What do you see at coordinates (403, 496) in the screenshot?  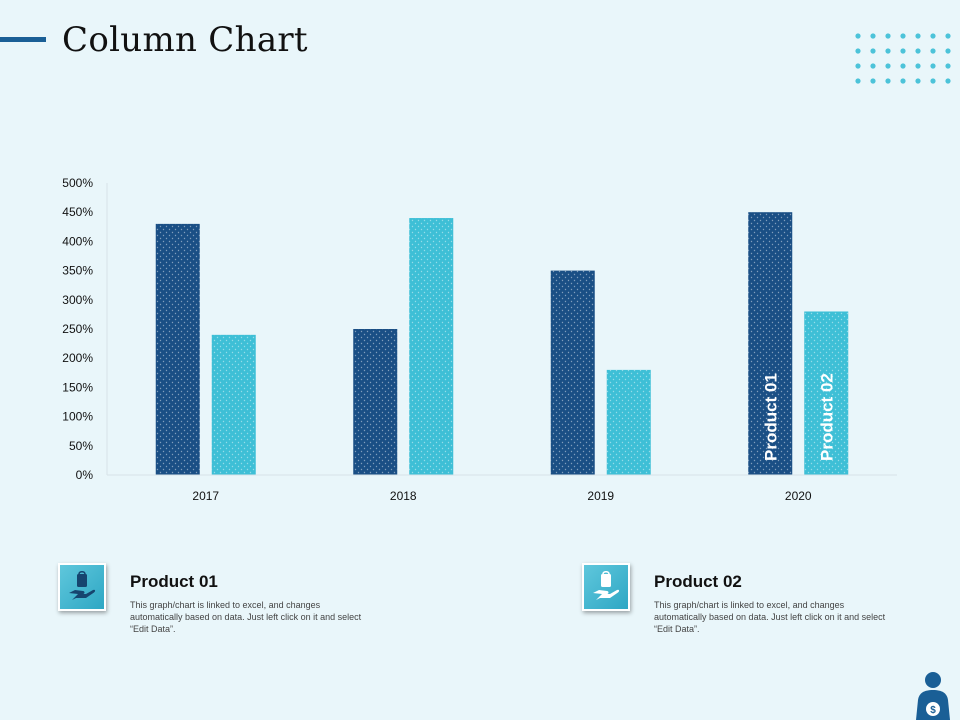 I see `x-tick-label: 2018` at bounding box center [403, 496].